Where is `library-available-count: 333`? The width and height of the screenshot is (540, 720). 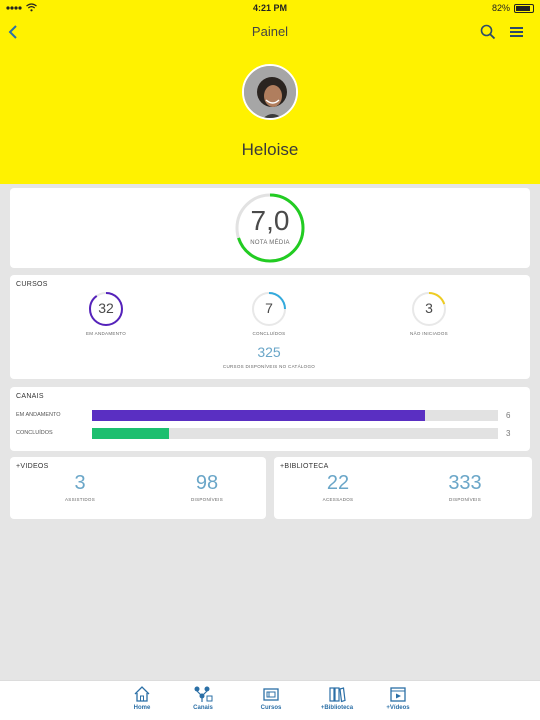
library-available-count: 333 is located at coordinates (465, 483).